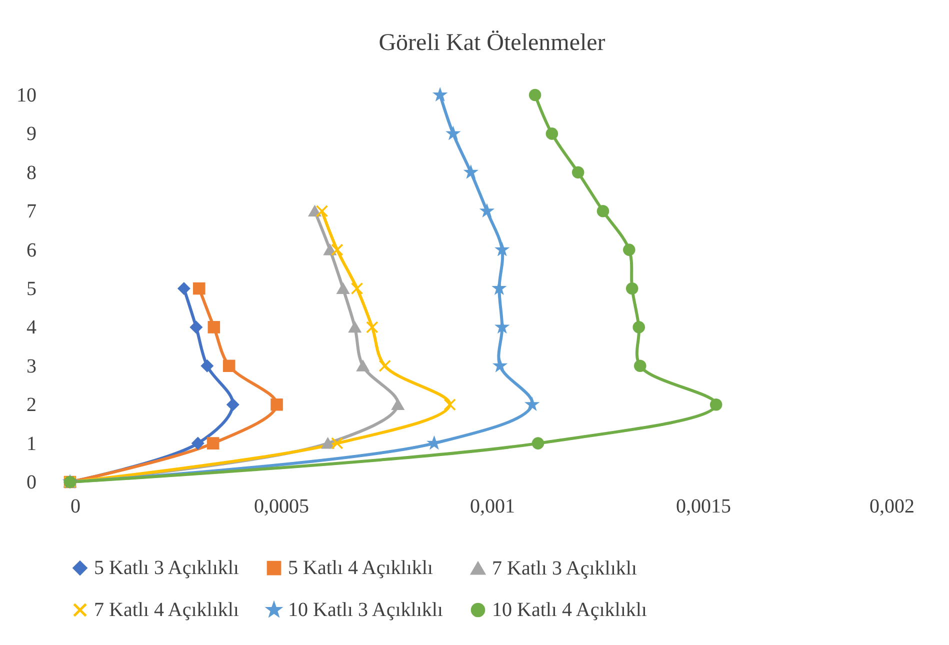 This screenshot has height=645, width=949. Describe the element at coordinates (31, 327) in the screenshot. I see `y-tick-label: 4` at that location.